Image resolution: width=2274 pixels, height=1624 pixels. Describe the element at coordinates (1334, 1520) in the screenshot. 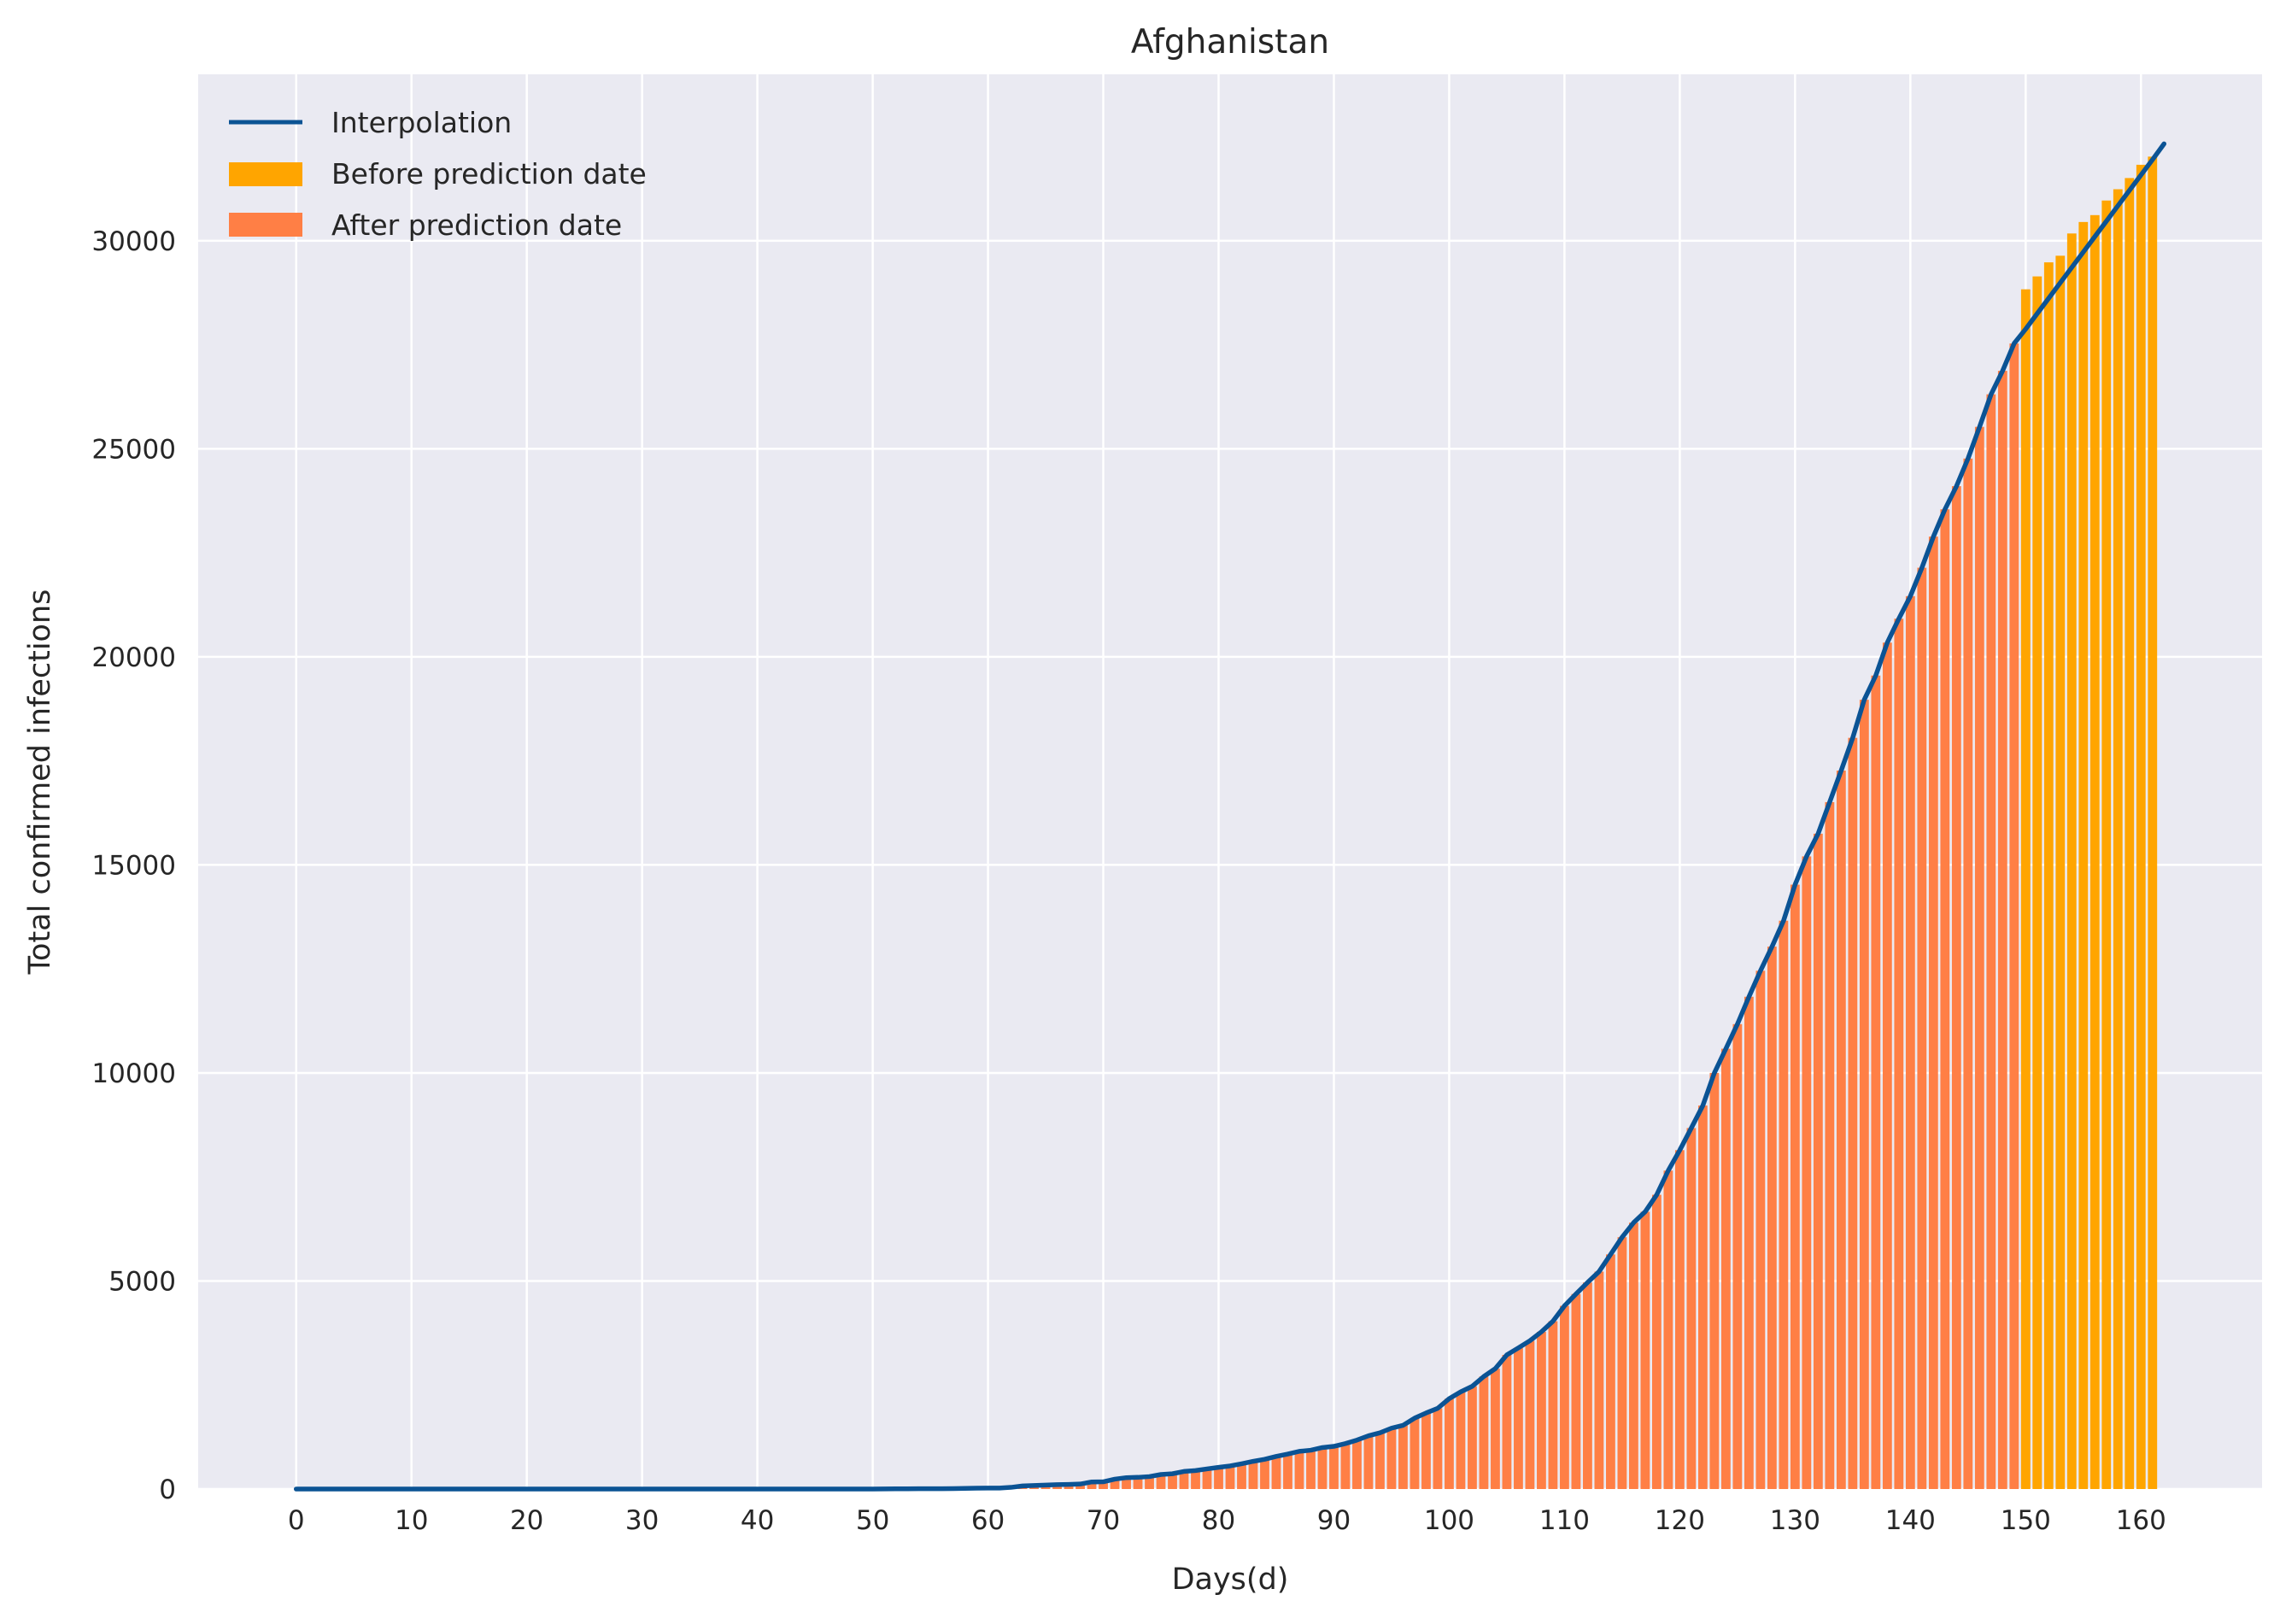

I see `x-tick-label: 90` at that location.